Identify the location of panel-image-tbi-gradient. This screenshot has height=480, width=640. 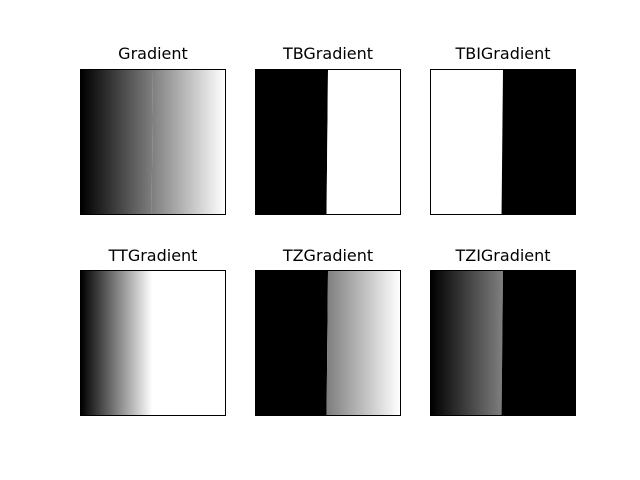
(503, 142).